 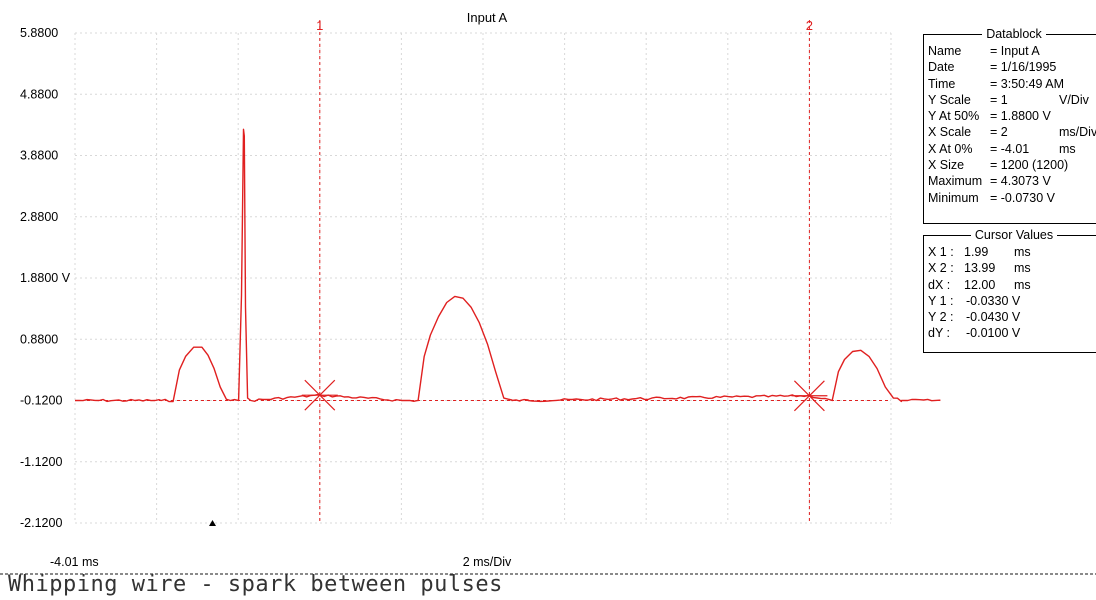 What do you see at coordinates (942, 83) in the screenshot?
I see `datablock-key: Time` at bounding box center [942, 83].